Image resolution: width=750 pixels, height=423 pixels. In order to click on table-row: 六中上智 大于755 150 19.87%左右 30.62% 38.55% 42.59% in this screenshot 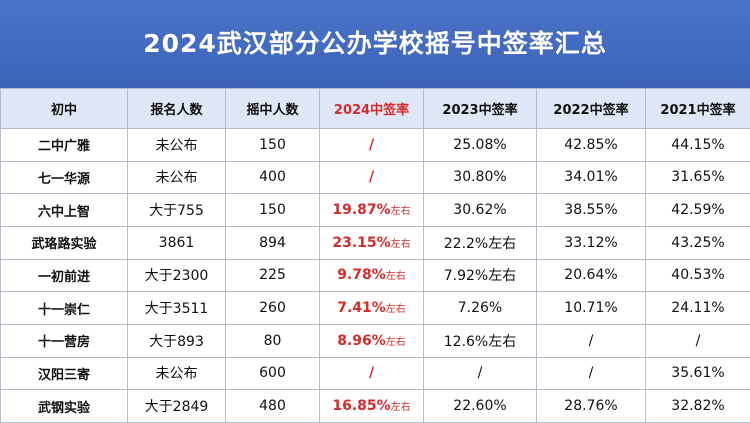, I will do `click(375, 210)`.